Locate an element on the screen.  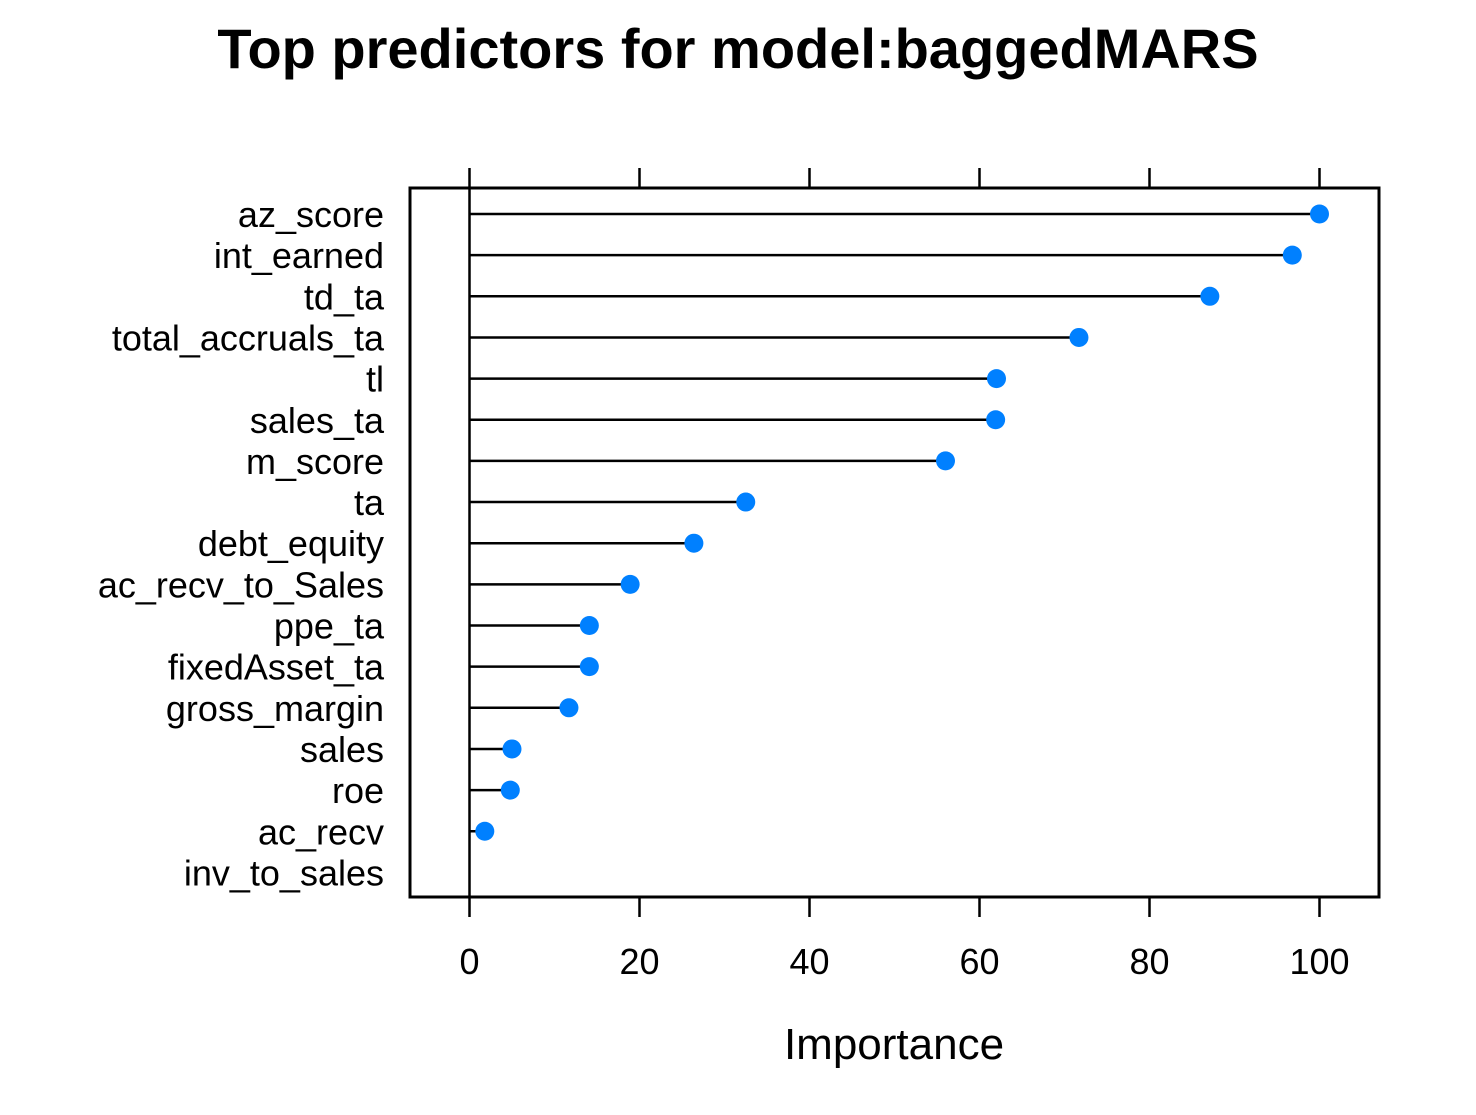
category-label: ac_recv is located at coordinates (321, 831).